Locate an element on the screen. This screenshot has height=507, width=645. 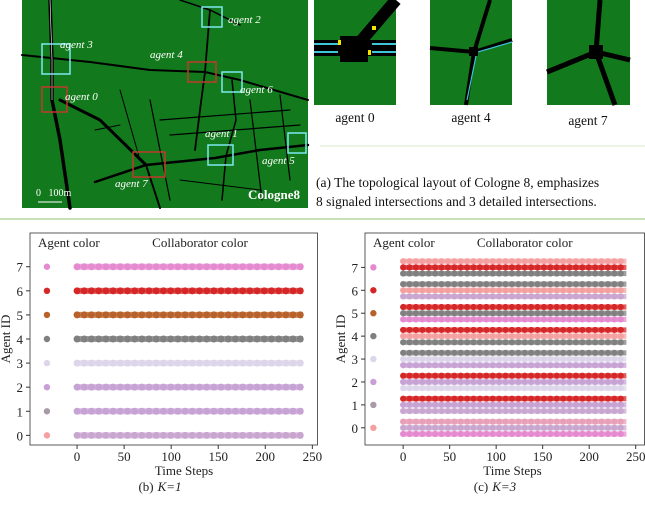
agent-label: agent 2 is located at coordinates (244, 20).